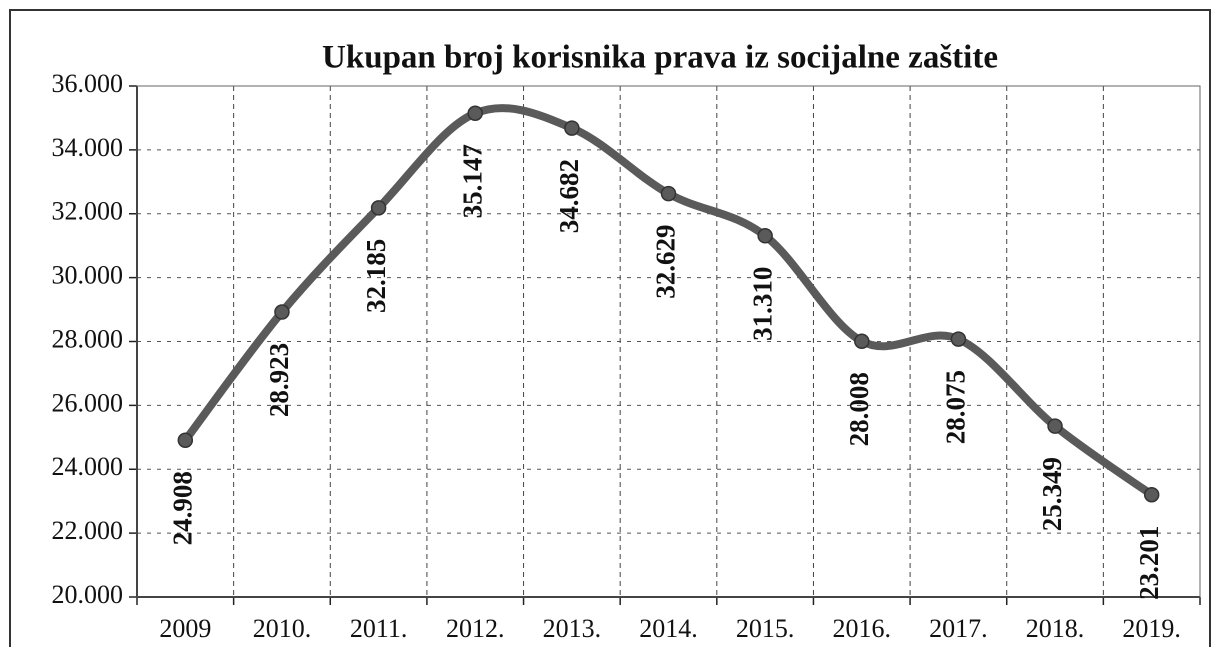  Describe the element at coordinates (185, 628) in the screenshot. I see `x-tick-label: 2009` at that location.